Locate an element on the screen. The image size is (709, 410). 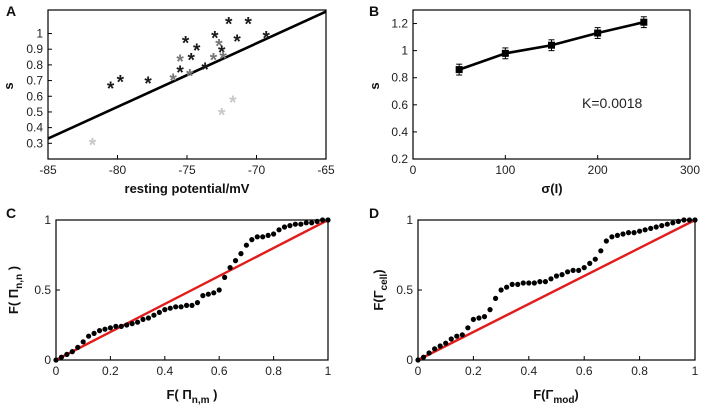
y-tick-label: 0.3 is located at coordinates (34, 143).